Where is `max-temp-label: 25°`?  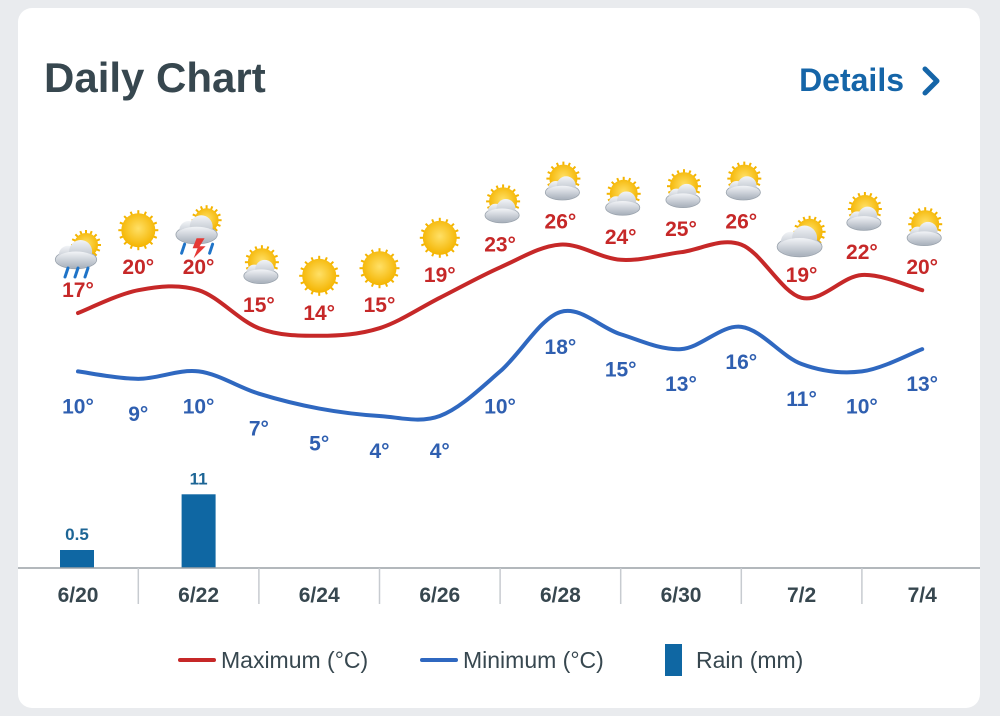 max-temp-label: 25° is located at coordinates (681, 229).